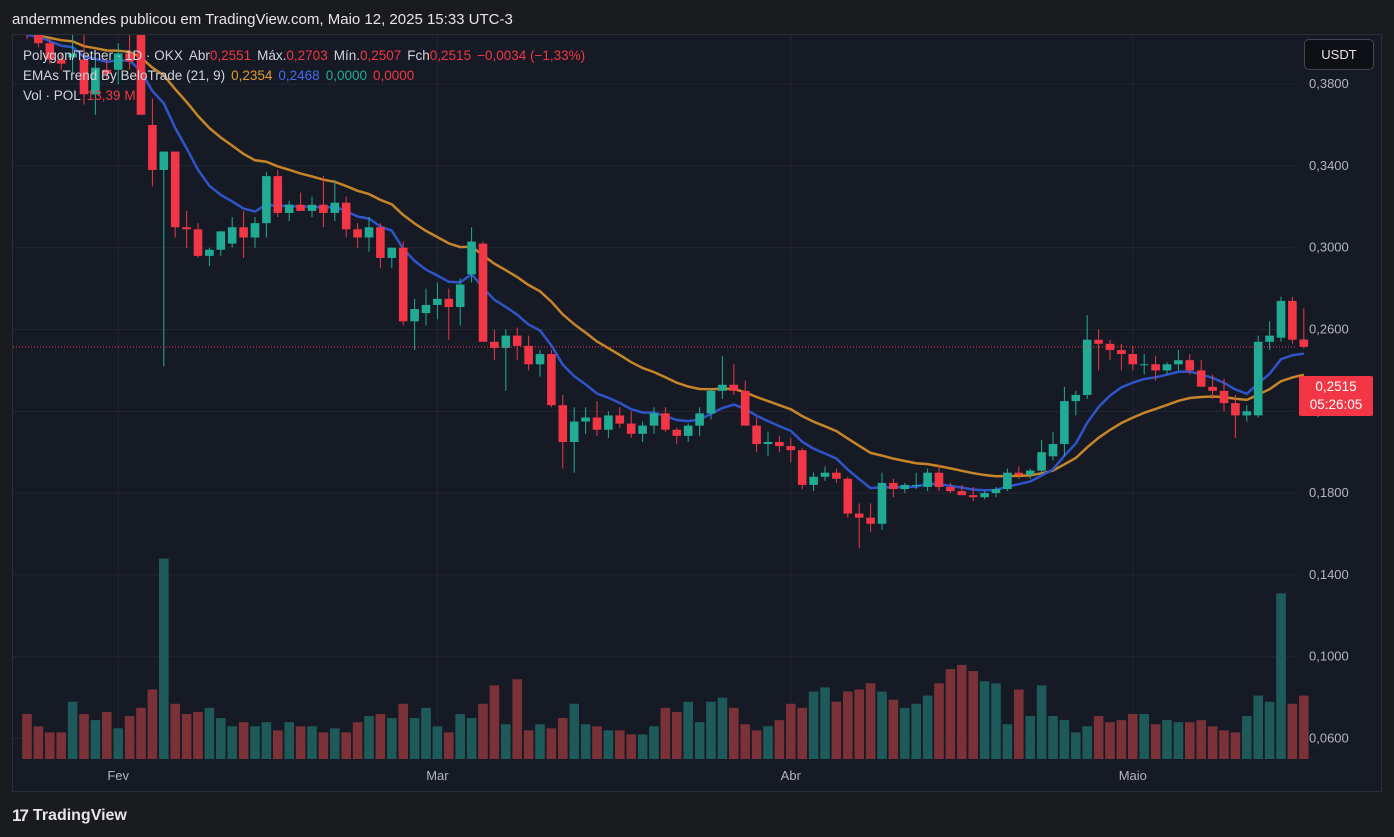 This screenshot has width=1394, height=837. I want to click on x-tick-label: Fev, so click(118, 775).